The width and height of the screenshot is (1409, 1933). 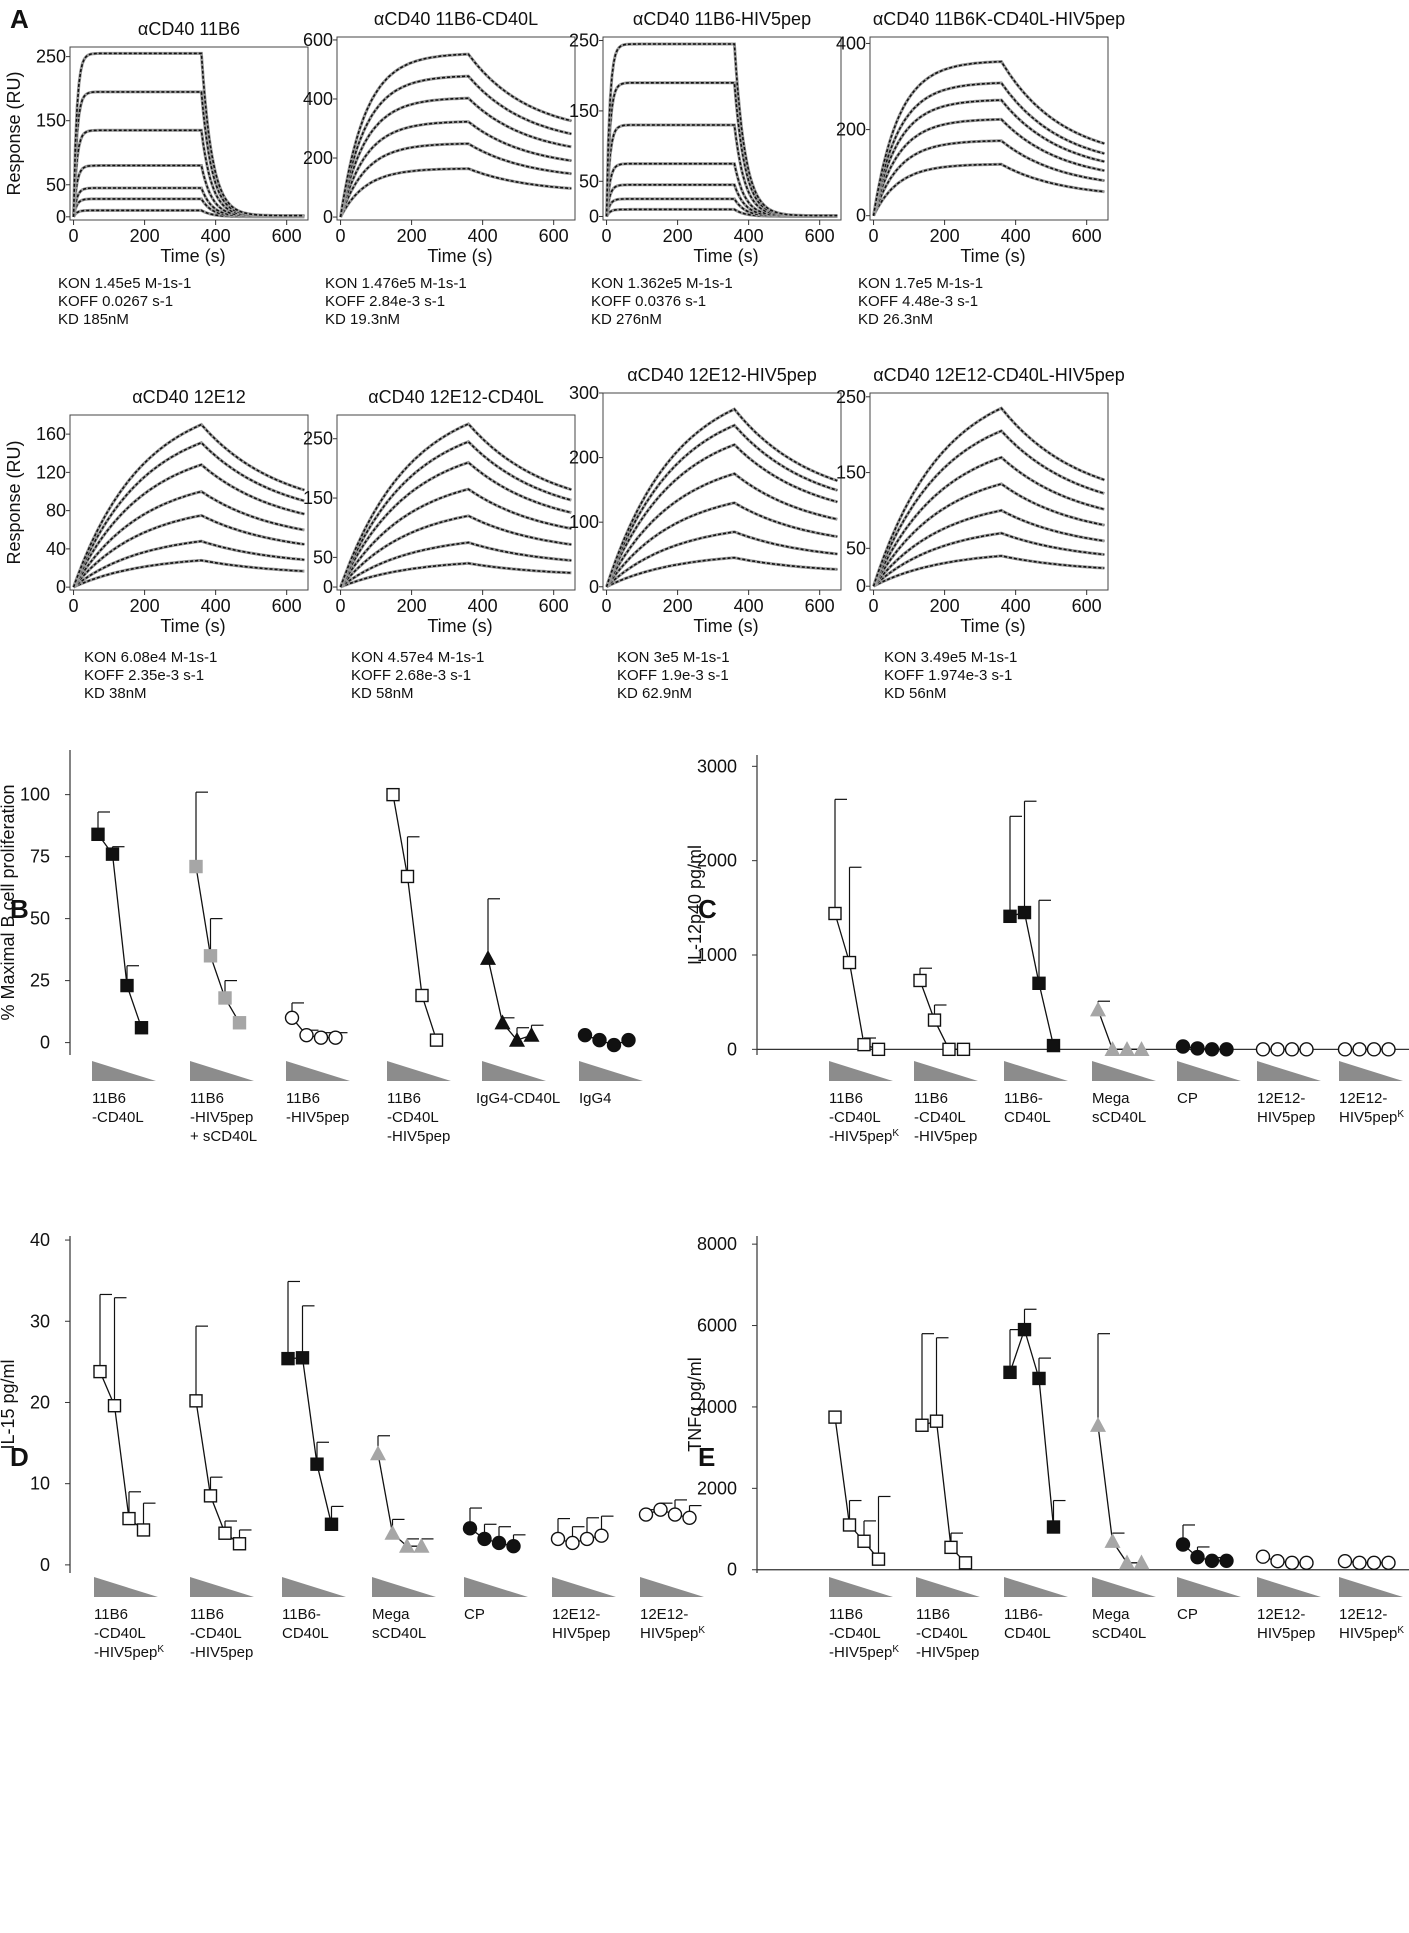 I want to click on y-tick-label: 100, so click(x=35, y=795).